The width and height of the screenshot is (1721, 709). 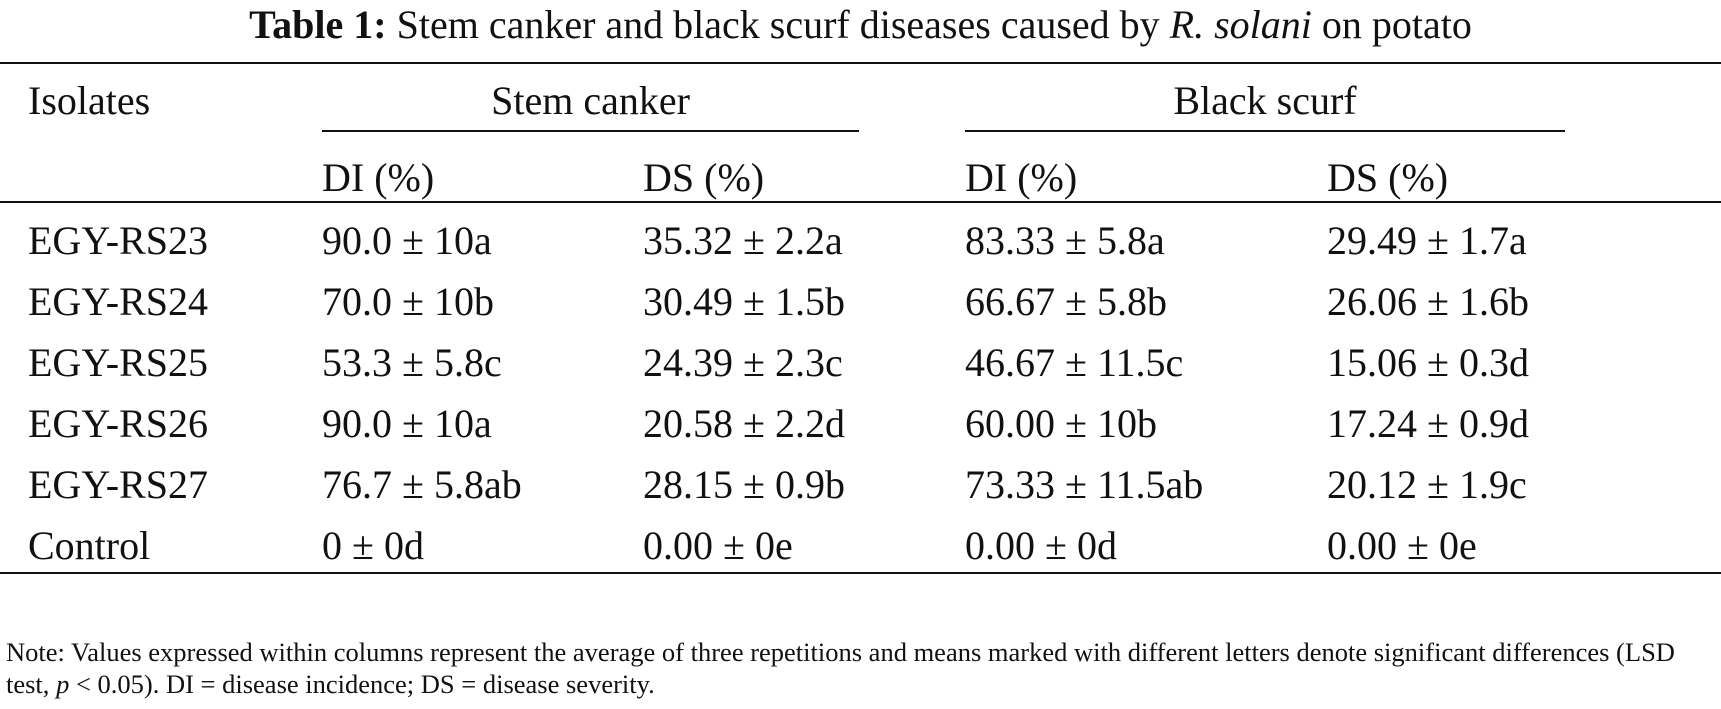 What do you see at coordinates (744, 484) in the screenshot?
I see `cell-stem-ds: 28.15 ± 0.9b` at bounding box center [744, 484].